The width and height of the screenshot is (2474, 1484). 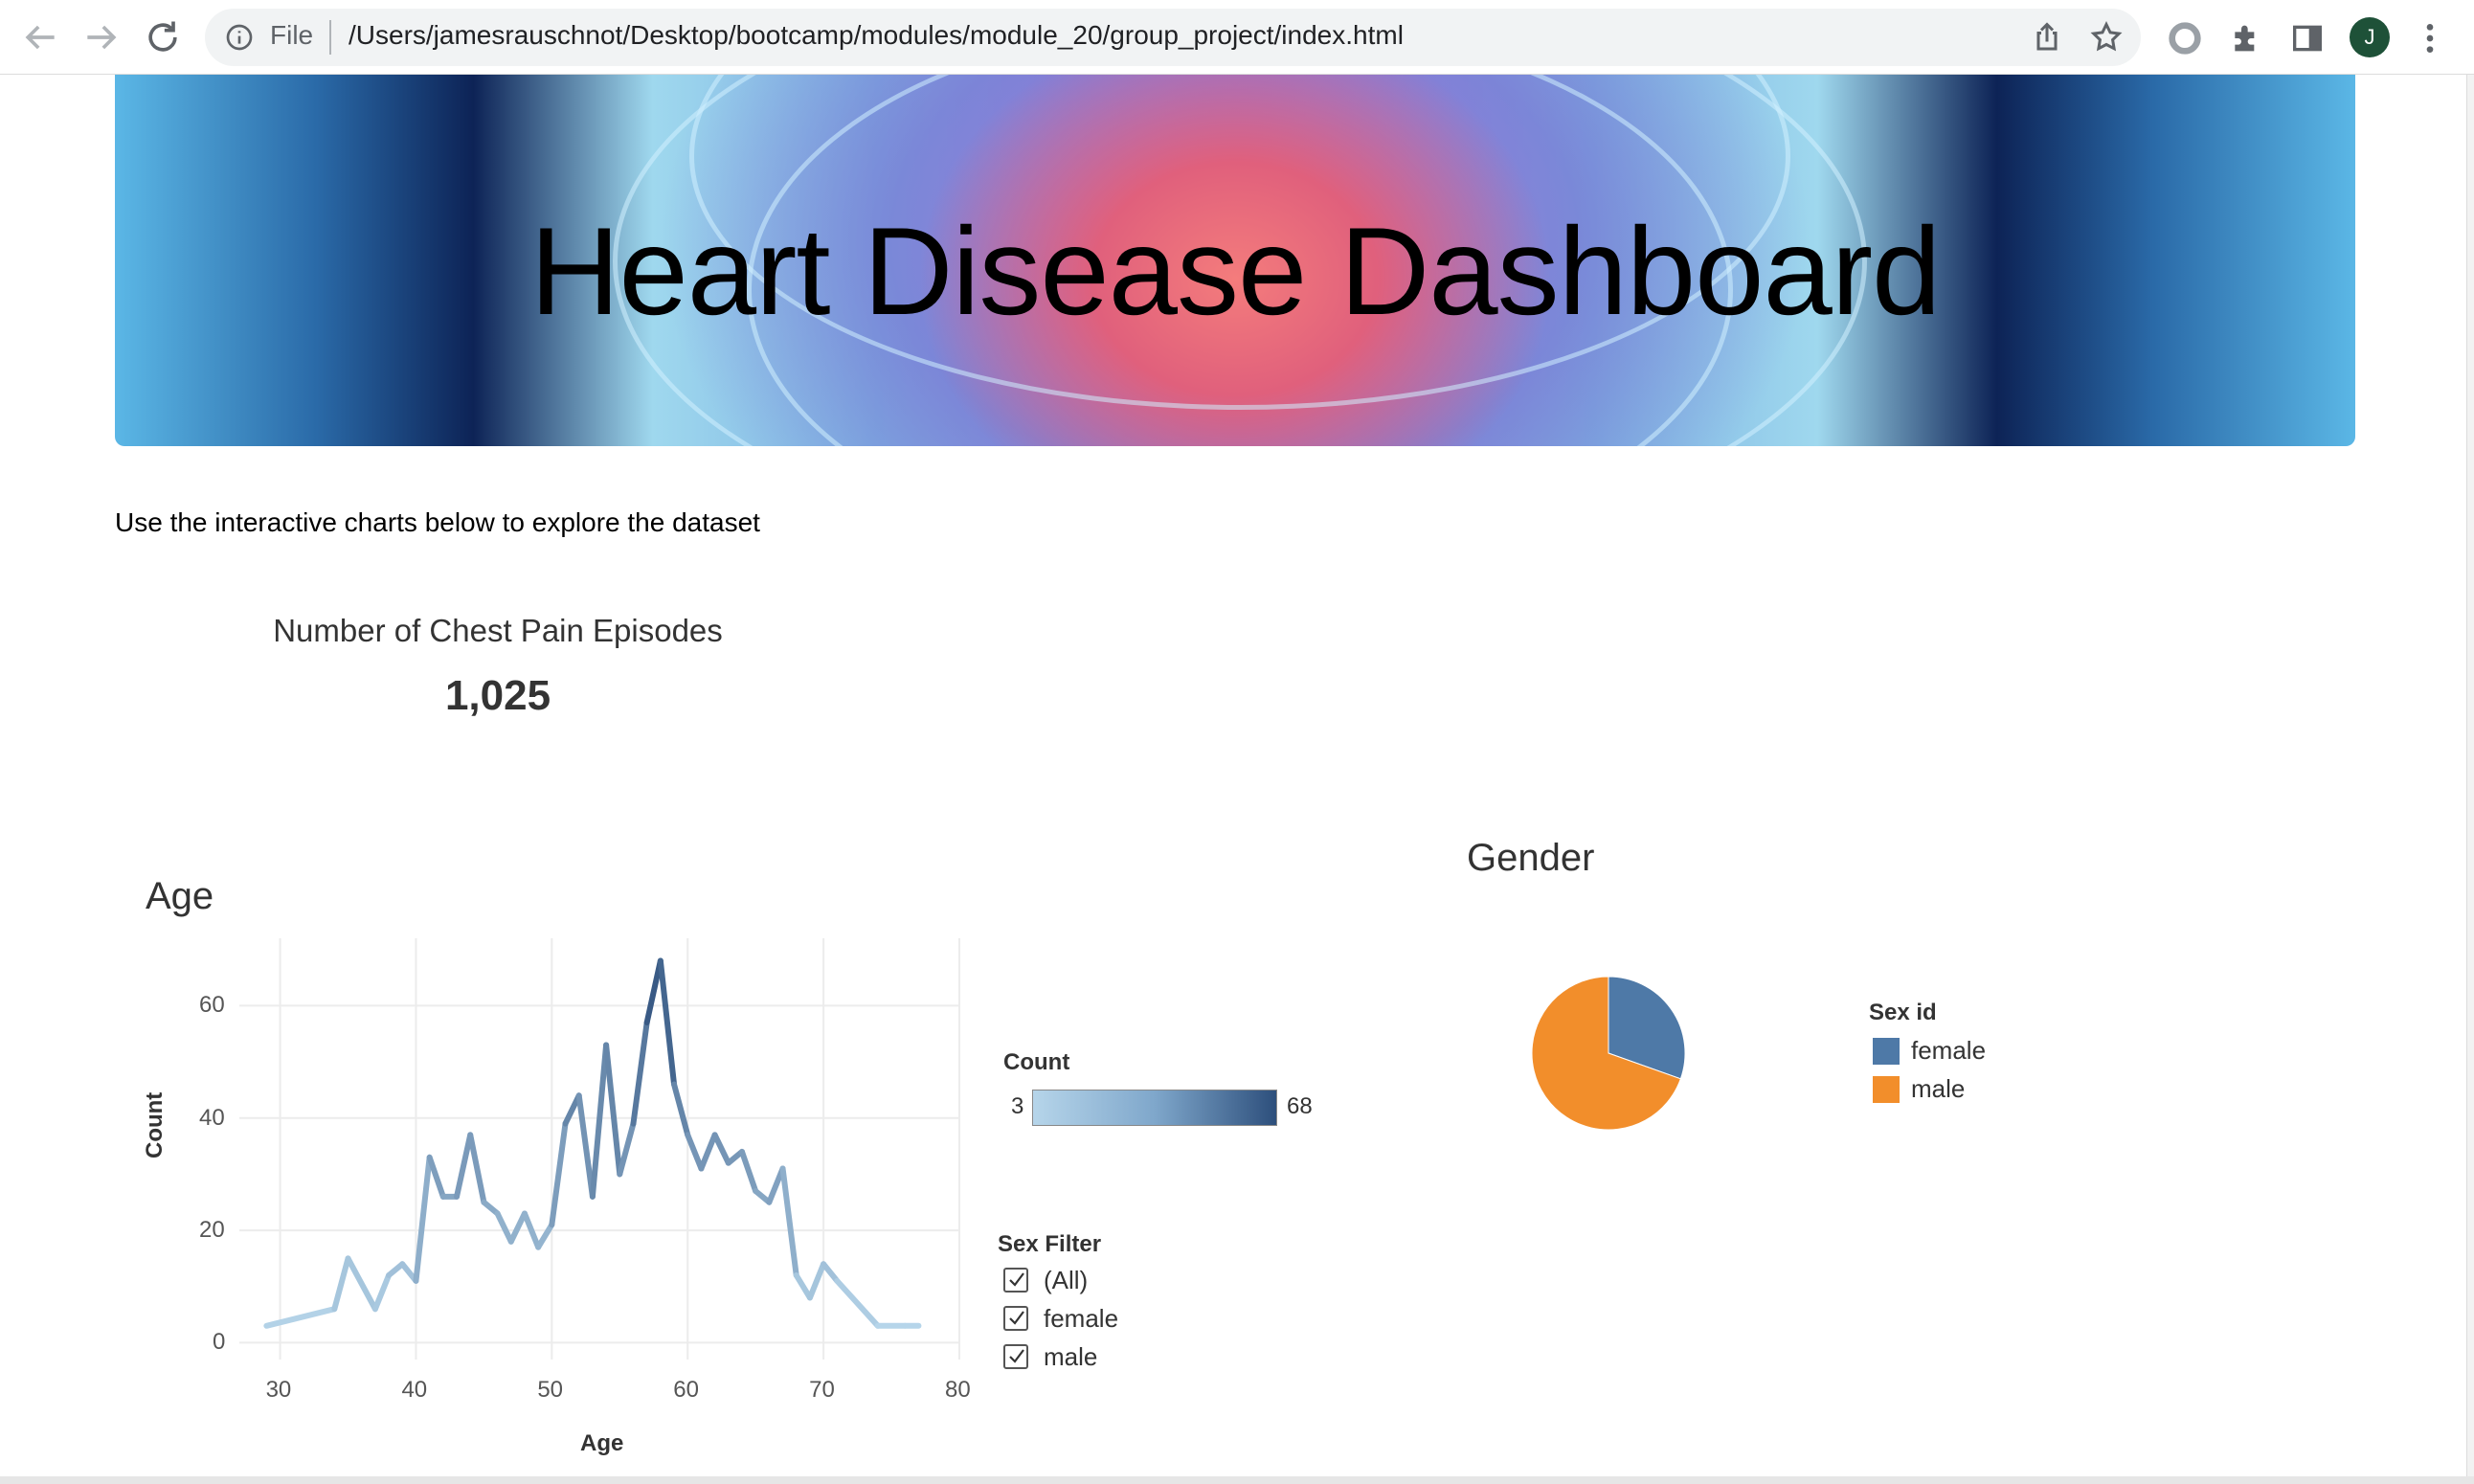 I want to click on filter-option-label: female, so click(x=1081, y=1318).